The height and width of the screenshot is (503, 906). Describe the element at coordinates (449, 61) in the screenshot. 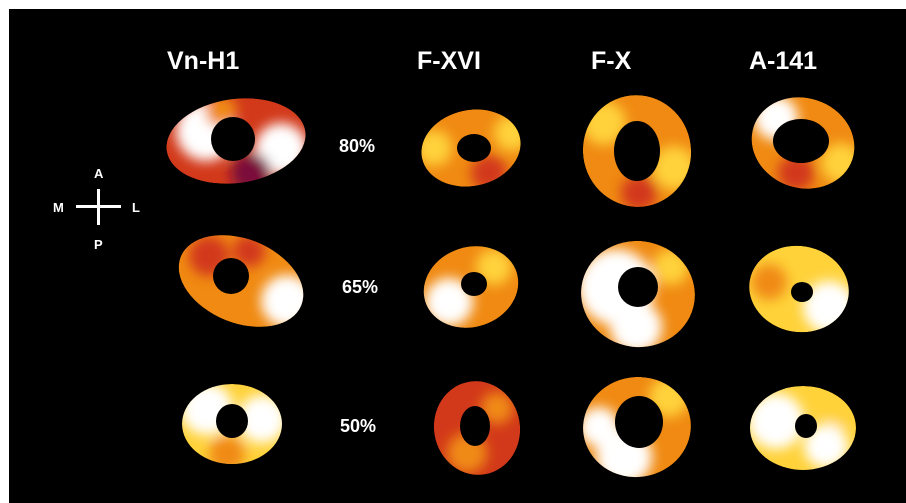

I see `column-label-f-xvi: F-XVI` at that location.